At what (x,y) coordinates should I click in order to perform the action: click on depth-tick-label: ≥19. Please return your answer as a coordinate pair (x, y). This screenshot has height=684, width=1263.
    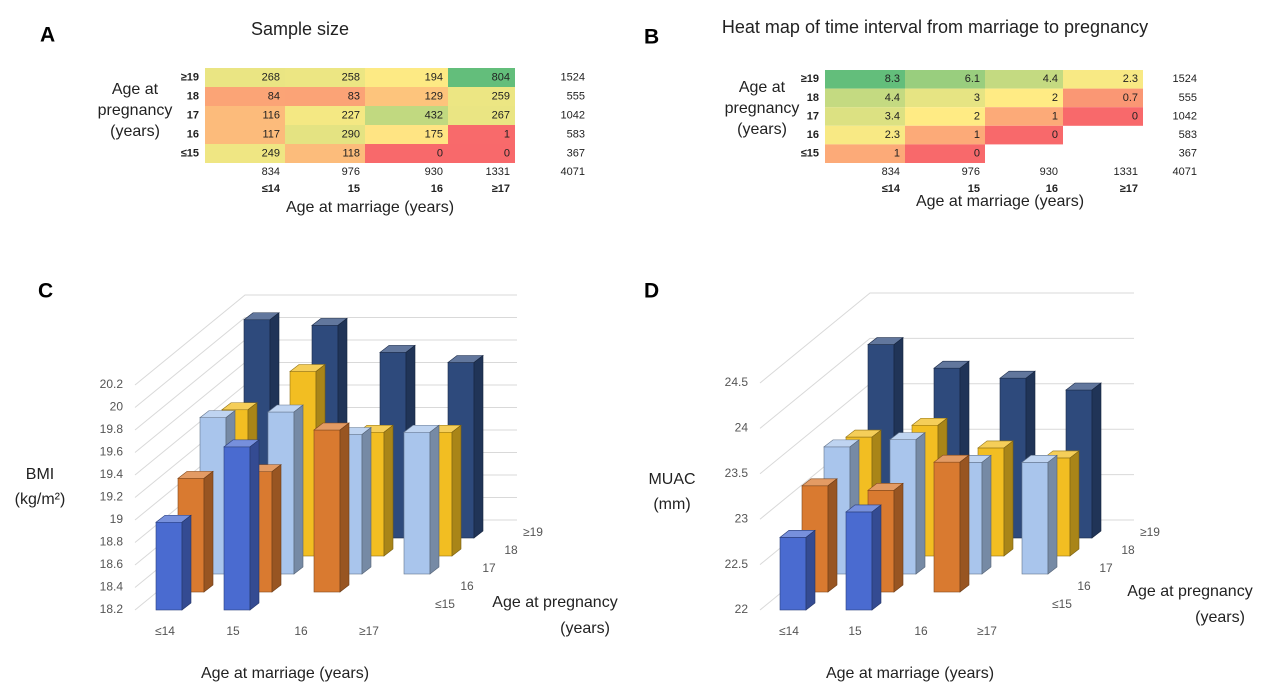
    Looking at the image, I should click on (1150, 532).